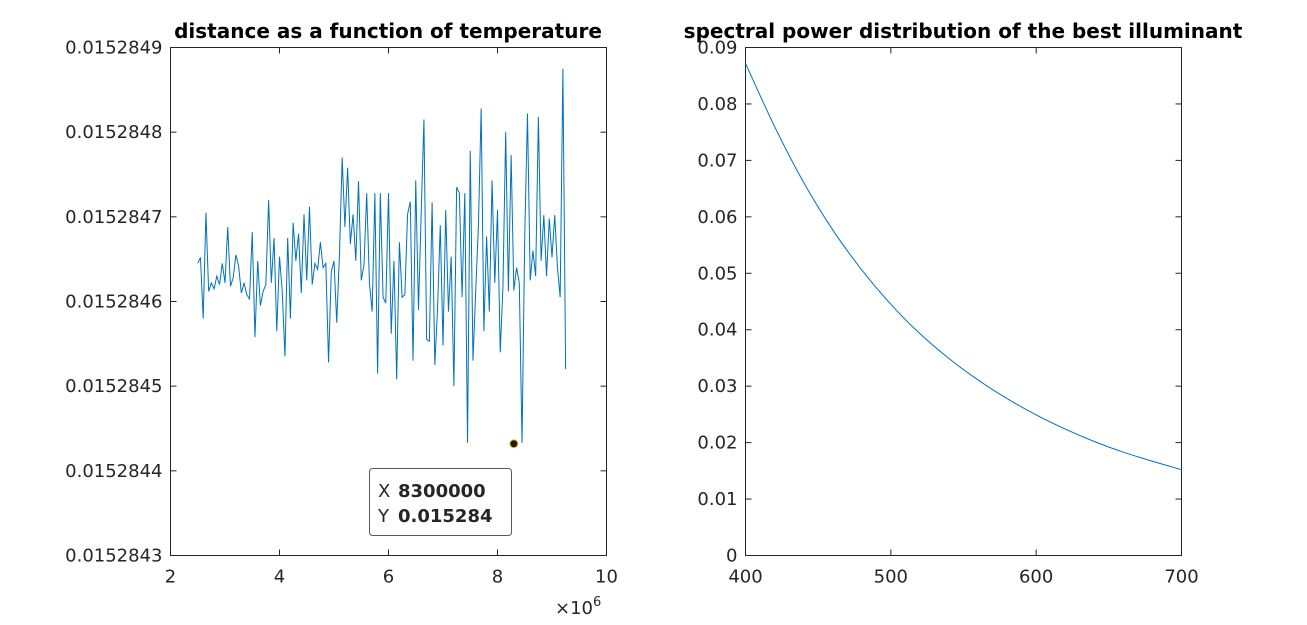 The image size is (1307, 625). What do you see at coordinates (717, 386) in the screenshot?
I see `right-ytick-label: 0.03` at bounding box center [717, 386].